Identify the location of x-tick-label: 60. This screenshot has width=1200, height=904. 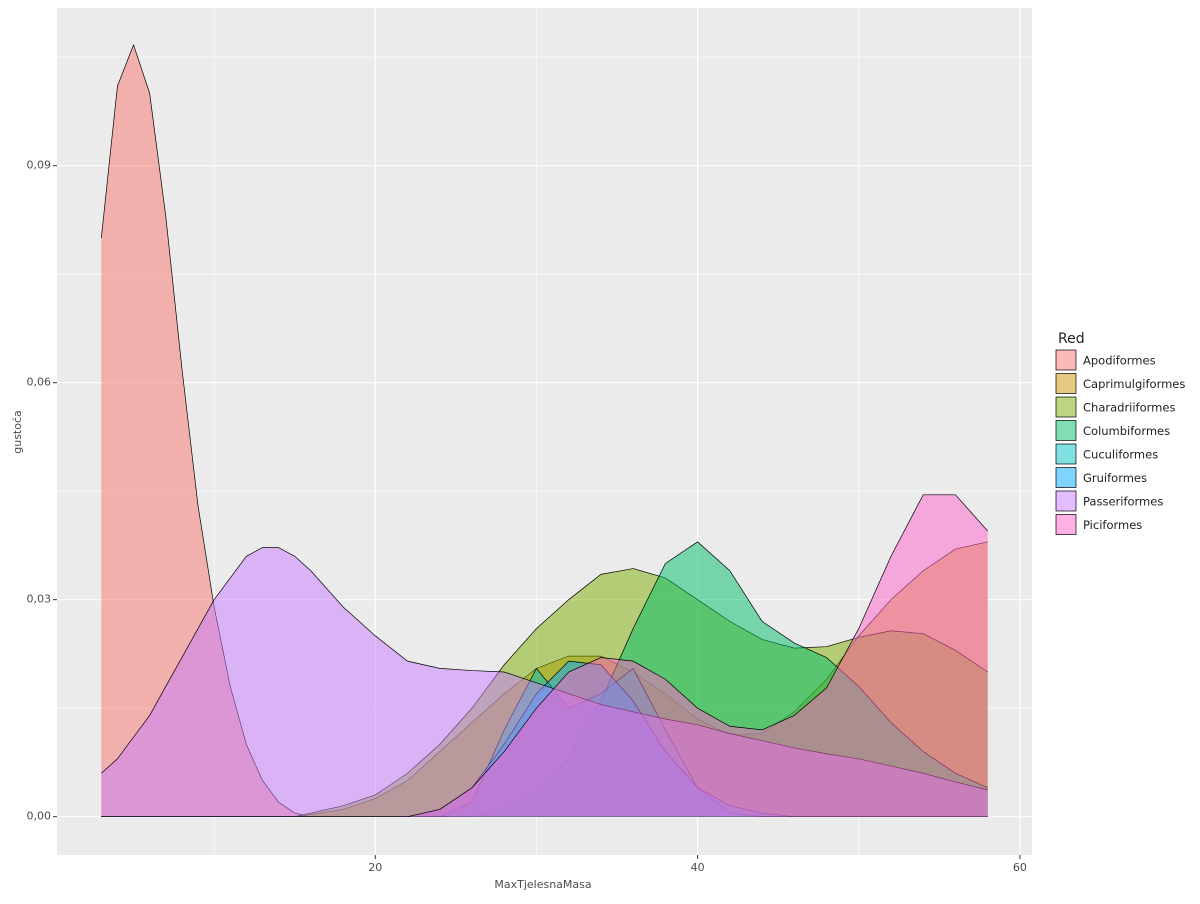
(1020, 867).